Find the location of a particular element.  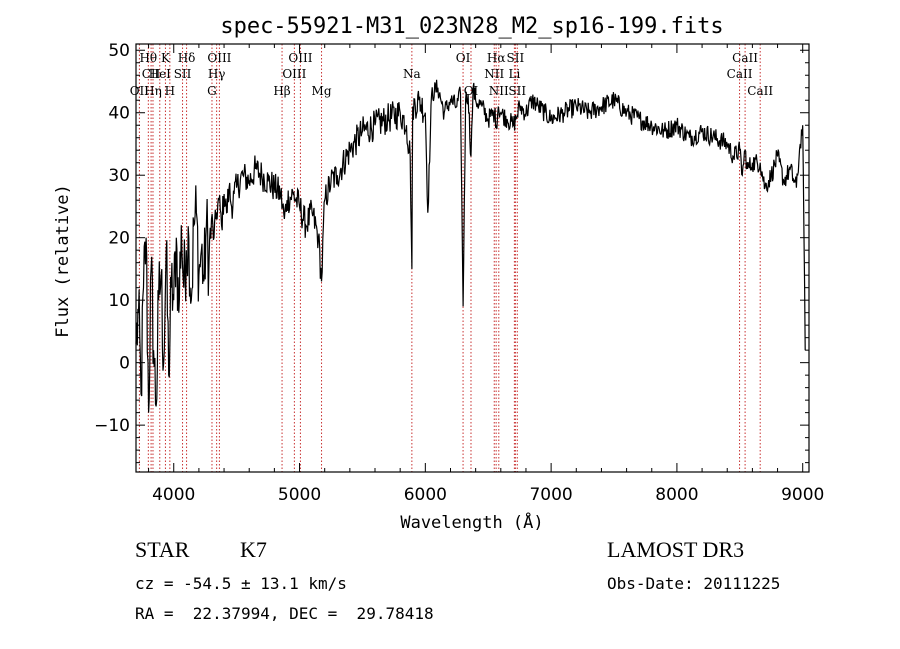

line-label: HeI is located at coordinates (160, 74).